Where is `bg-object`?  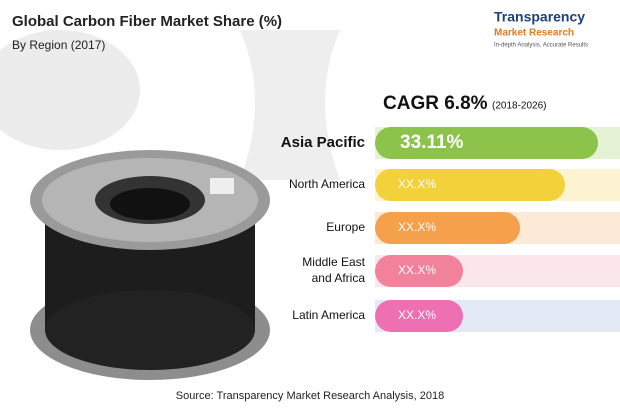 bg-object is located at coordinates (70, 90).